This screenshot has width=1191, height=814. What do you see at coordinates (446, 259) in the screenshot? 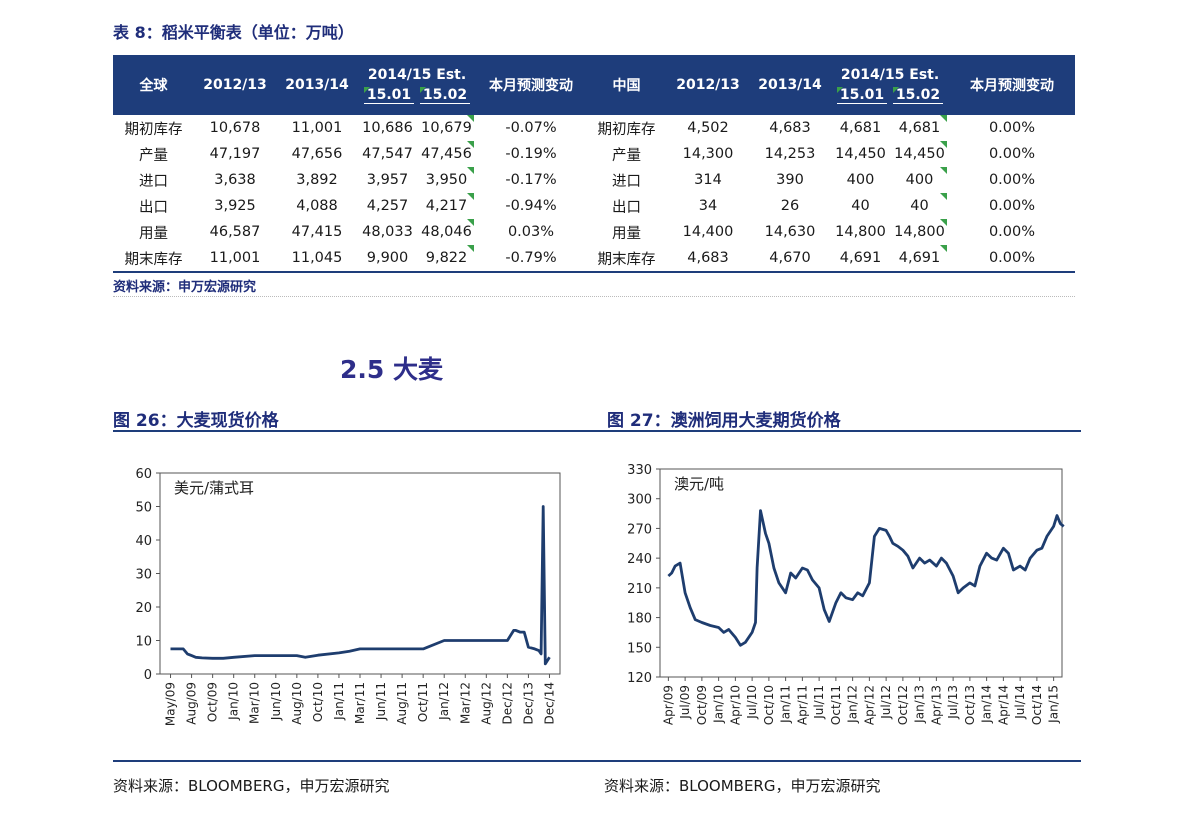
I see `table-cell-g4: 9,822` at bounding box center [446, 259].